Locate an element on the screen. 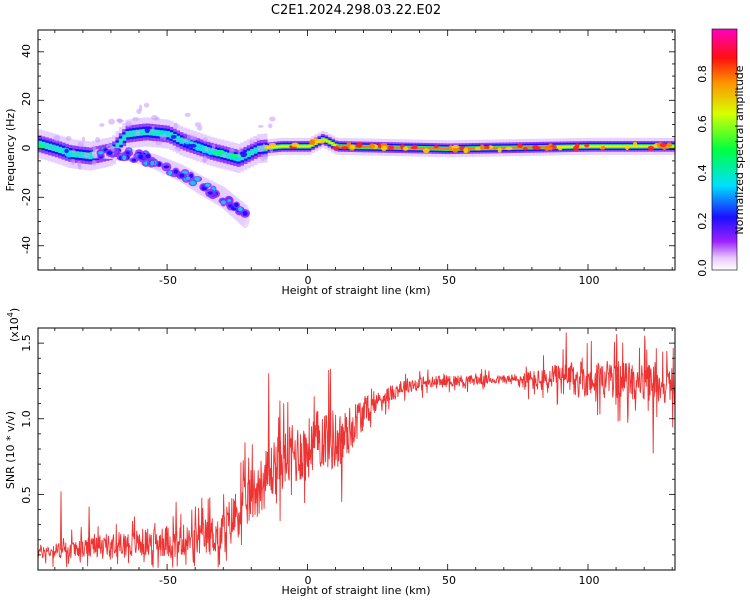 This screenshot has height=600, width=750. snr-scale-exponent: 4 is located at coordinates (10, 314).